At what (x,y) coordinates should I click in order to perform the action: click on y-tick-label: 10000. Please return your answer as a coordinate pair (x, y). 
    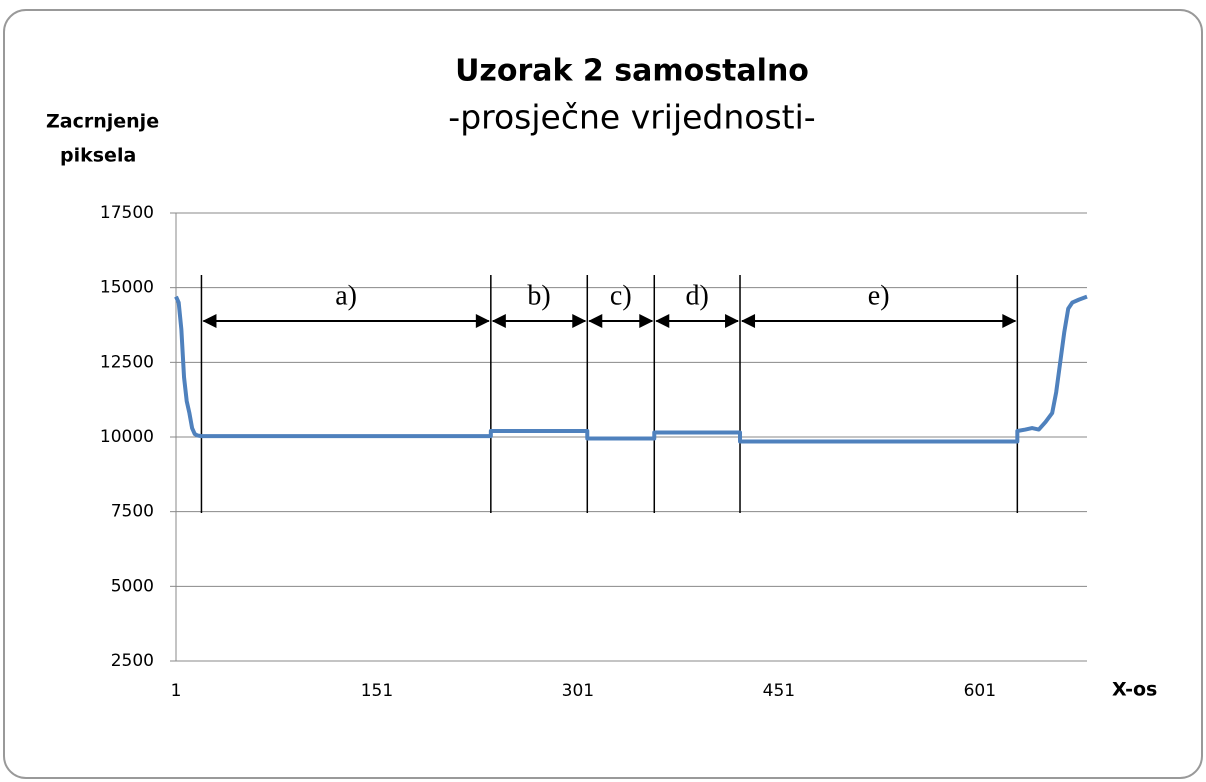
    Looking at the image, I should click on (127, 437).